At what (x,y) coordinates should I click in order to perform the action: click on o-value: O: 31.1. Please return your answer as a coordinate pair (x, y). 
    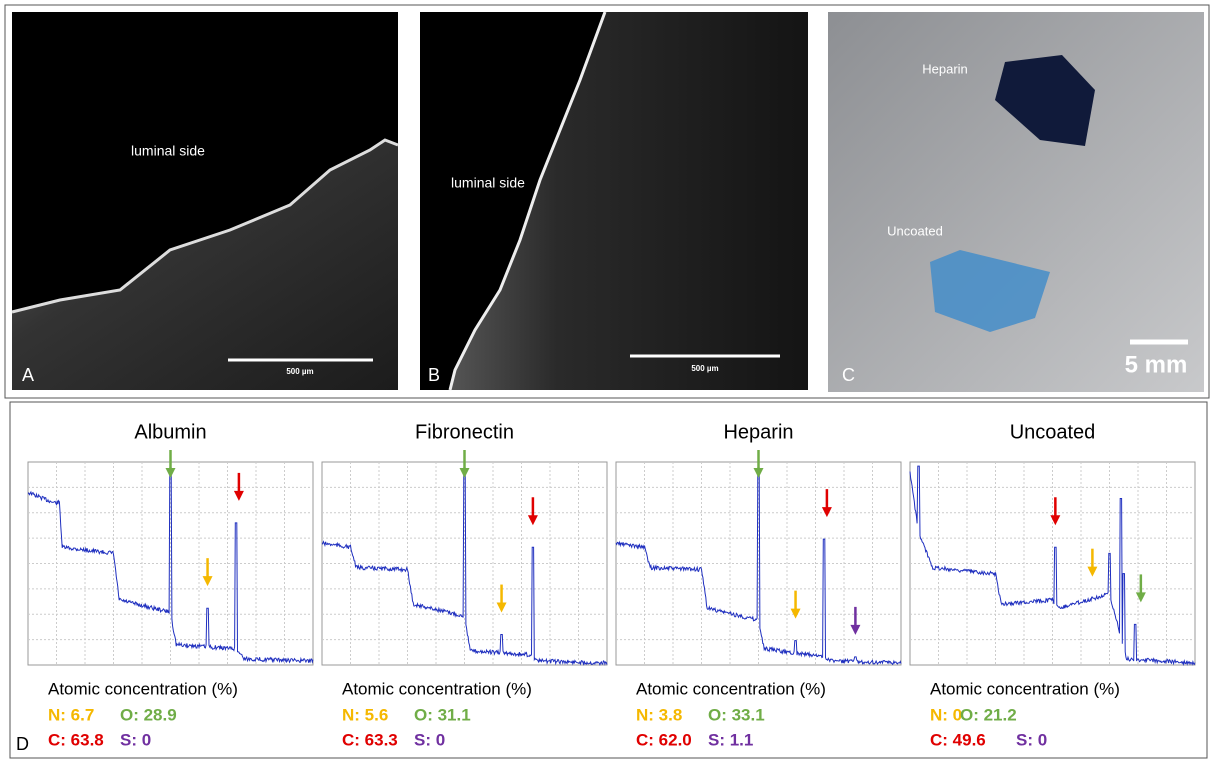
    Looking at the image, I should click on (442, 714).